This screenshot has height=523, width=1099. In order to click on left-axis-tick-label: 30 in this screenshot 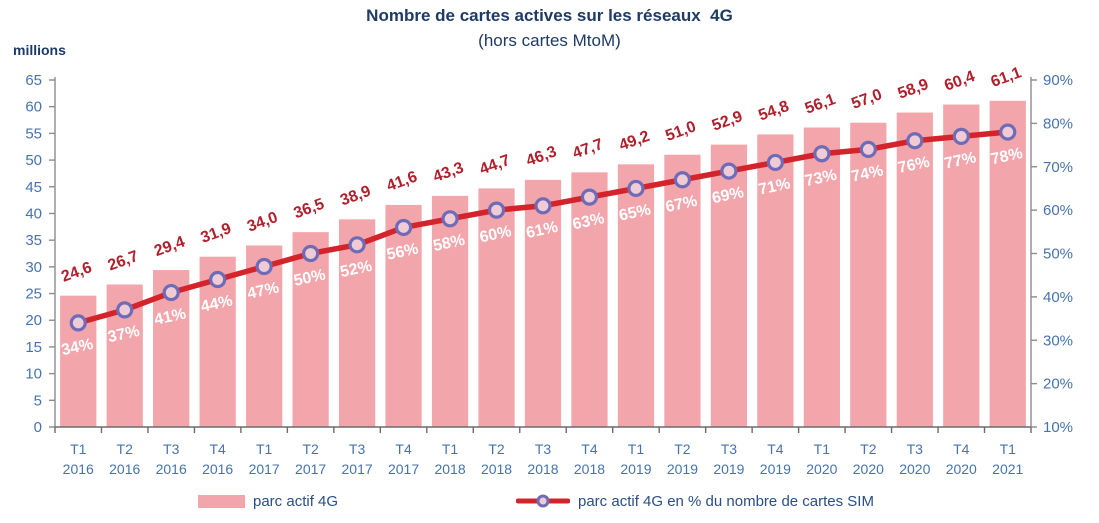, I will do `click(33, 267)`.